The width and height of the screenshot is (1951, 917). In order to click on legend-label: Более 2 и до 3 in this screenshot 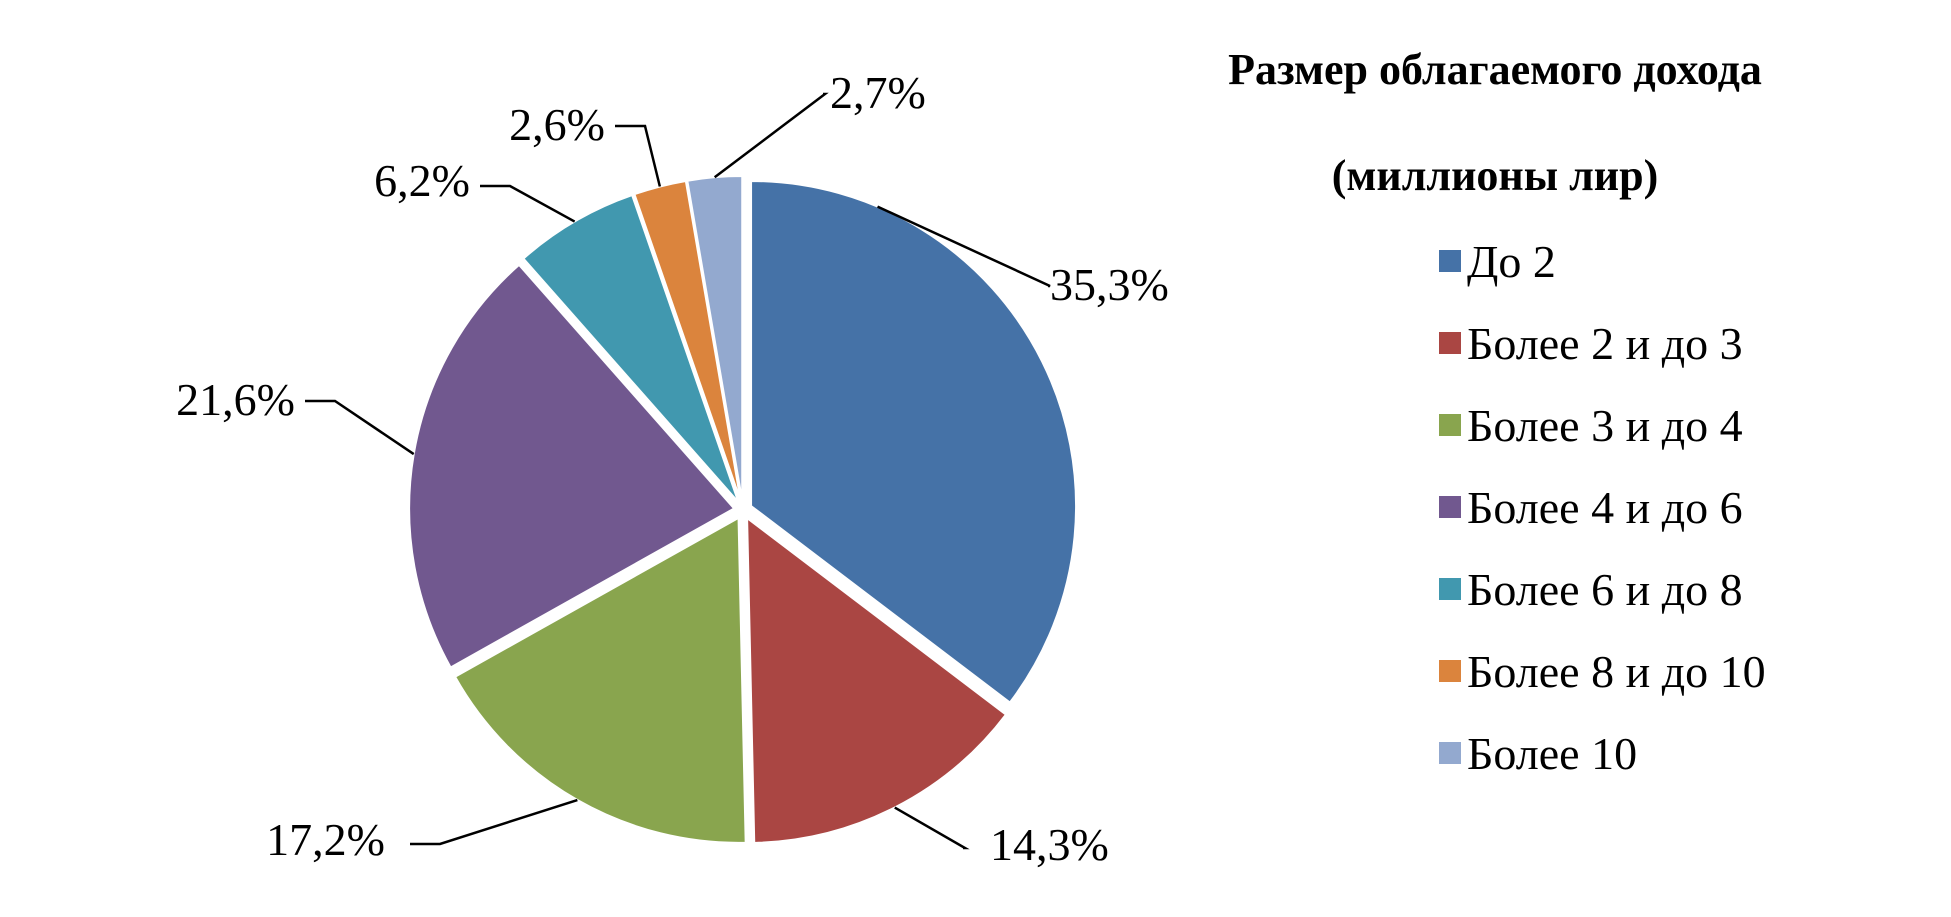, I will do `click(1605, 343)`.